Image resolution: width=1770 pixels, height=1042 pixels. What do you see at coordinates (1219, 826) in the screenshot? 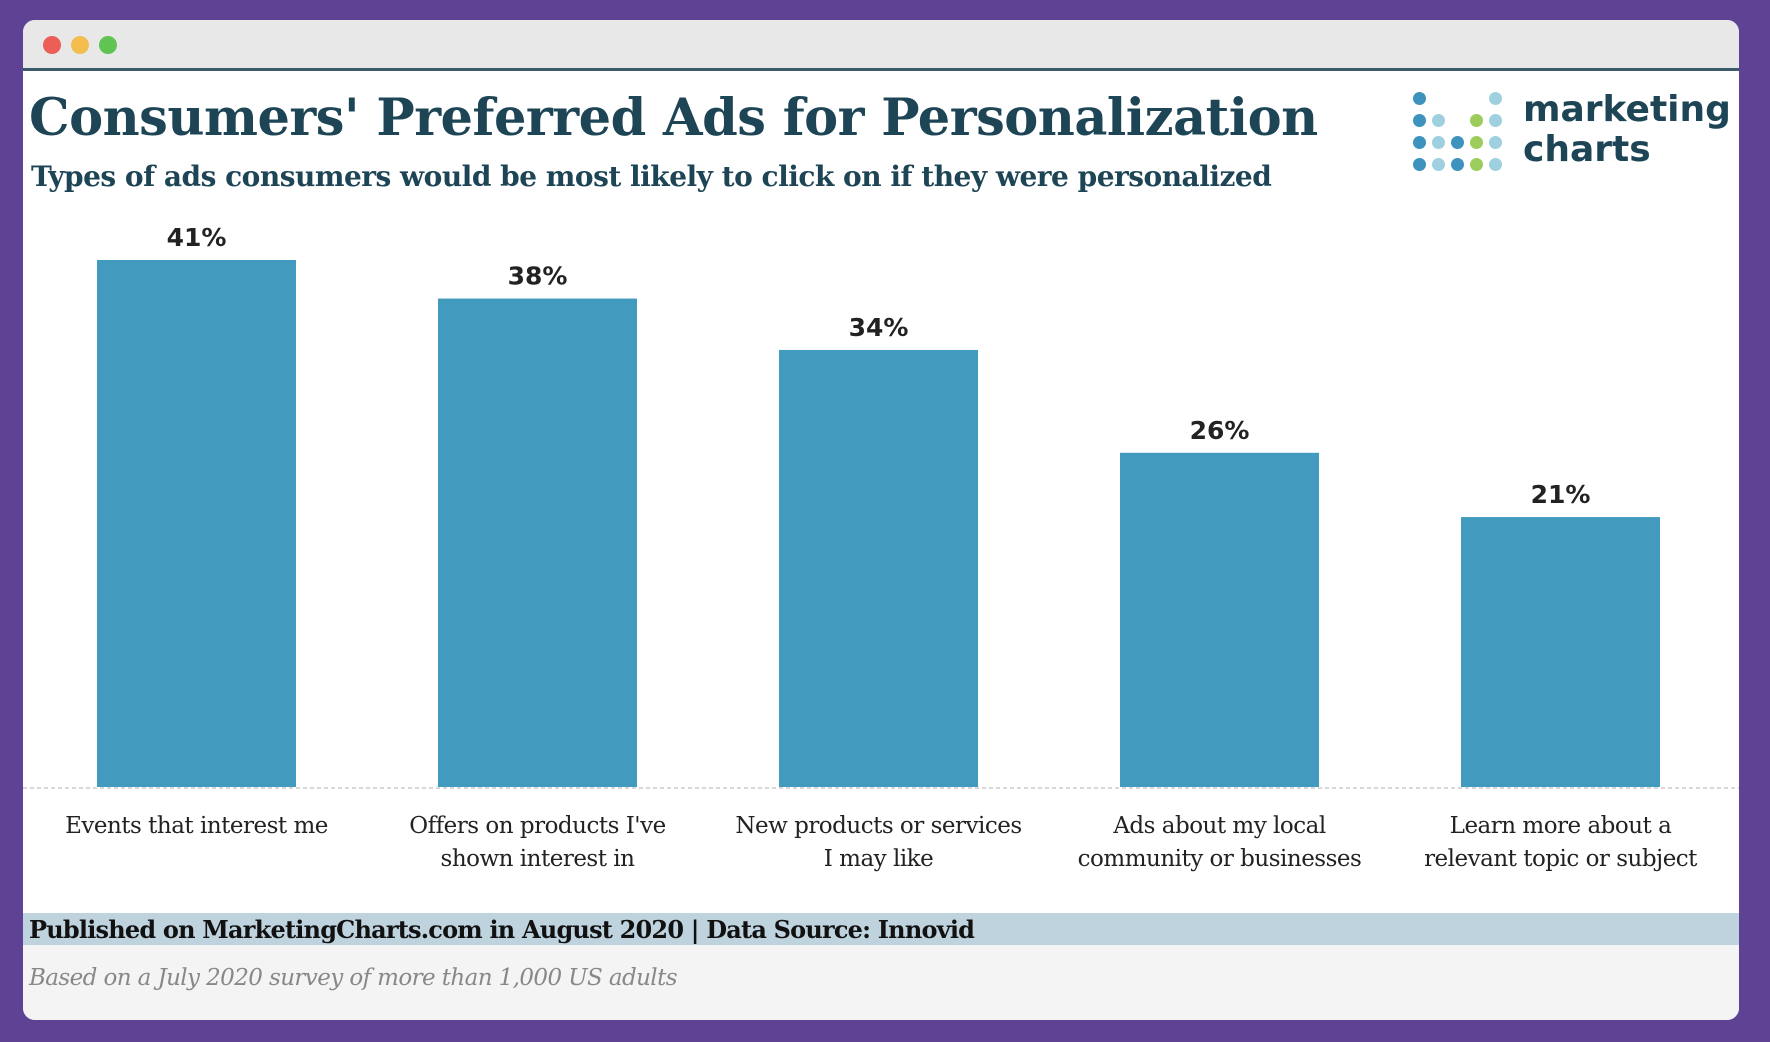
I see `category-label: Ads about my local` at bounding box center [1219, 826].